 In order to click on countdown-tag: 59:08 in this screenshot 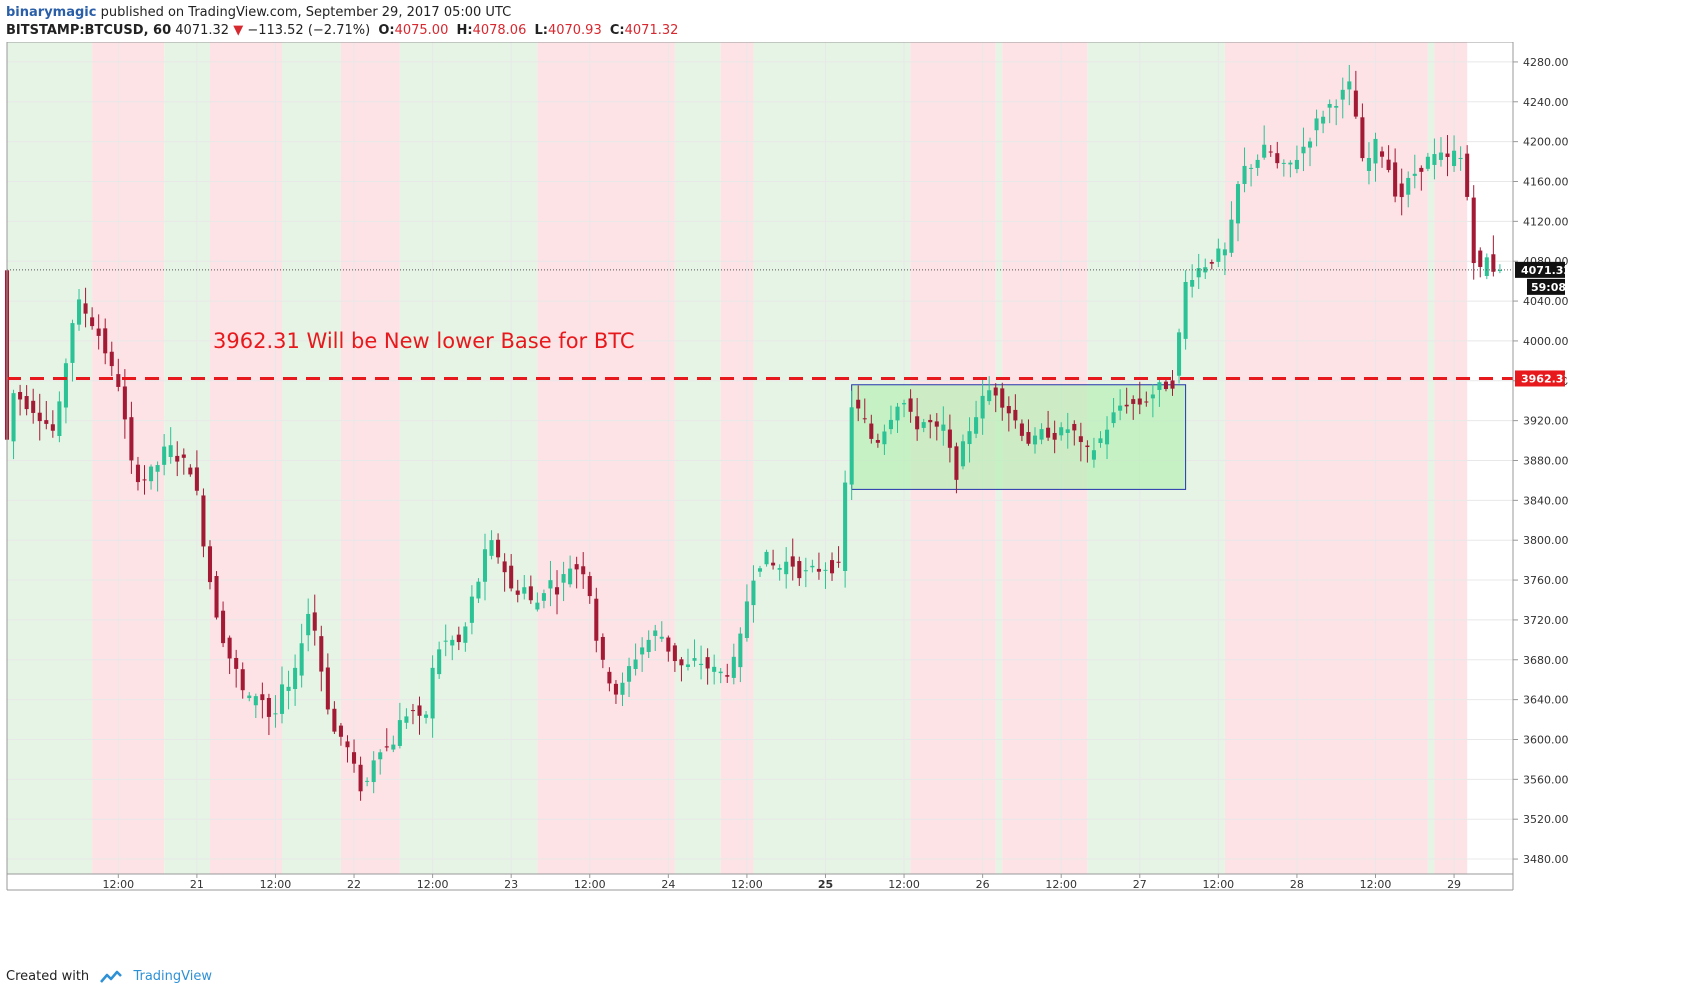, I will do `click(1548, 287)`.